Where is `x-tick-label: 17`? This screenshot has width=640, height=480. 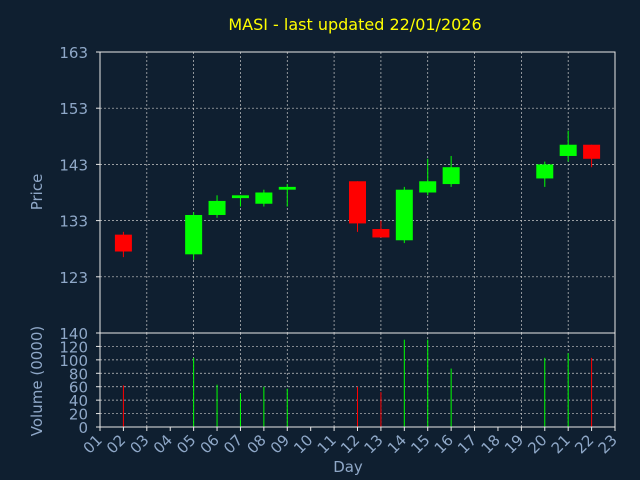
x-tick-label: 17 is located at coordinates (467, 444).